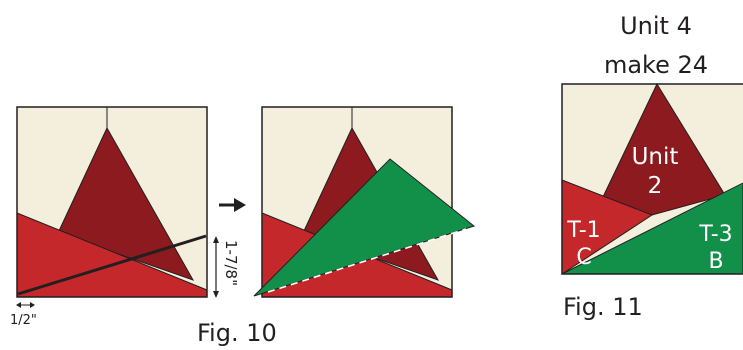  What do you see at coordinates (656, 65) in the screenshot?
I see `unit-make-count: make 24` at bounding box center [656, 65].